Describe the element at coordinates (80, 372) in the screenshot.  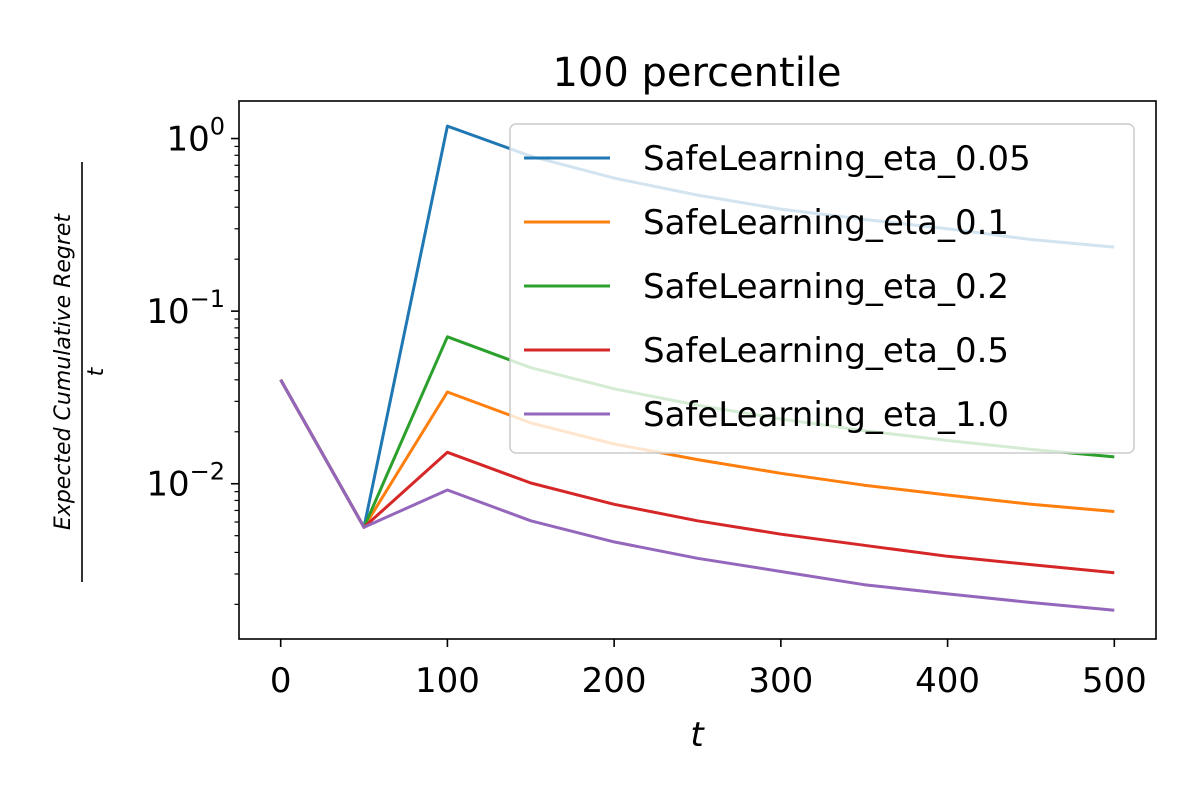
I see `y-axis-label: Expected Cumulative Regret t` at that location.